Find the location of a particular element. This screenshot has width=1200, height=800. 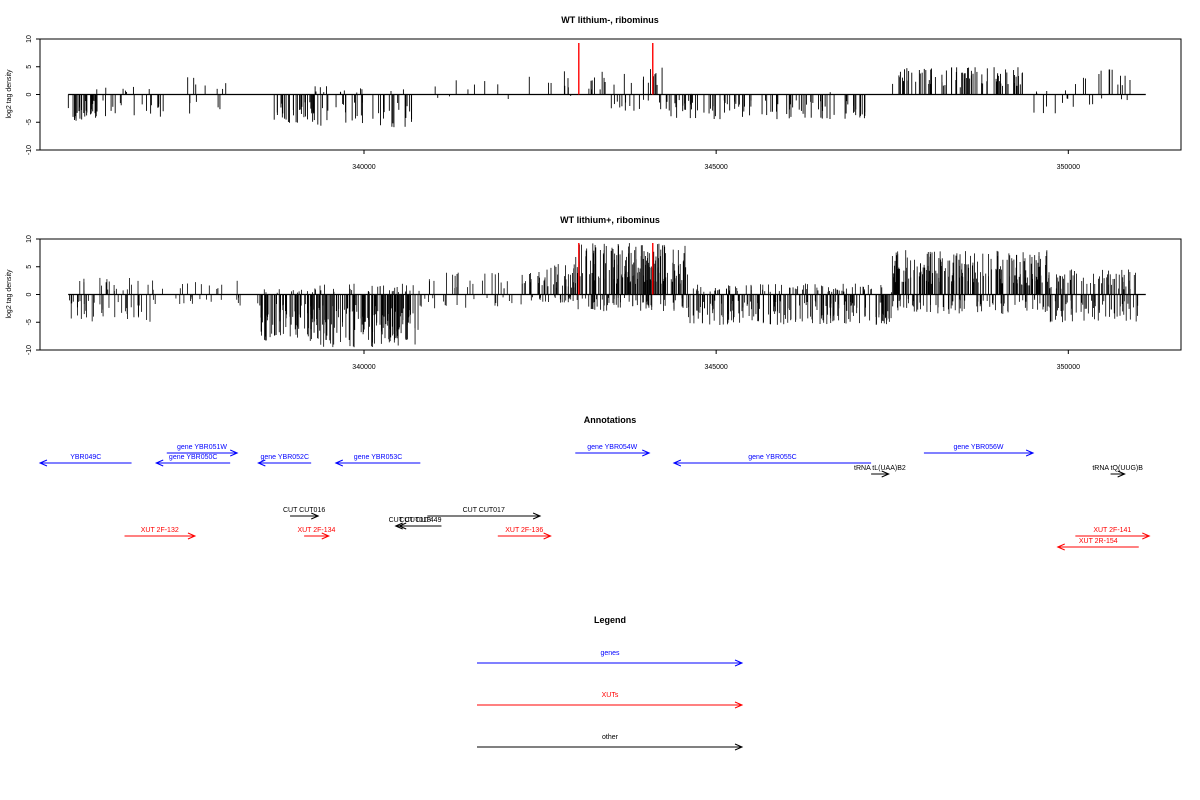

panel-title: WT lithium+, ribominus is located at coordinates (610, 220).